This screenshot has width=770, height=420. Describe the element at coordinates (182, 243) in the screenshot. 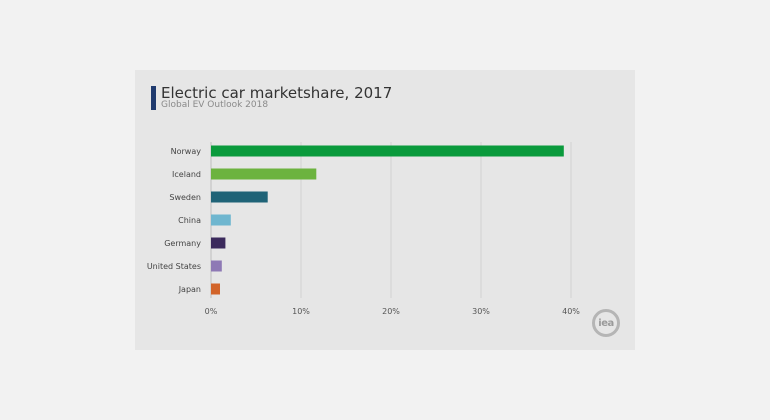

I see `category-label: Germany` at that location.